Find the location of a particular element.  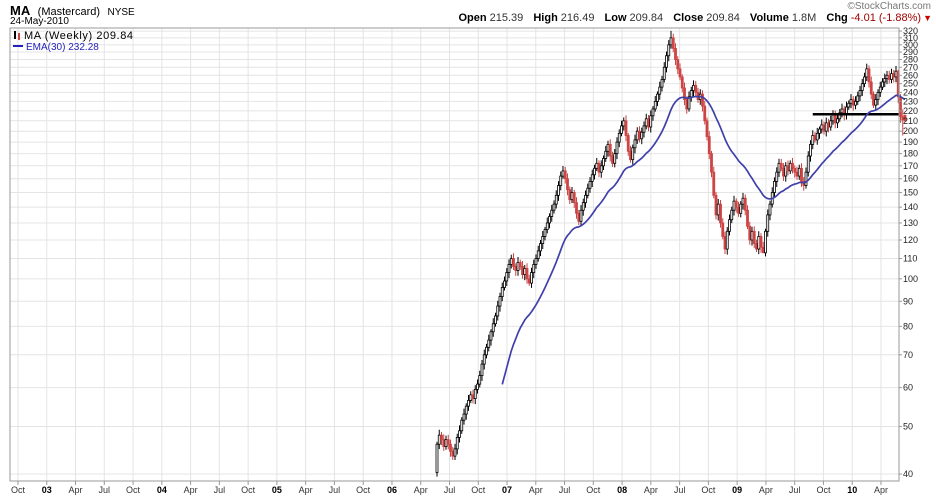

svg-text: 220 is located at coordinates (910, 111).